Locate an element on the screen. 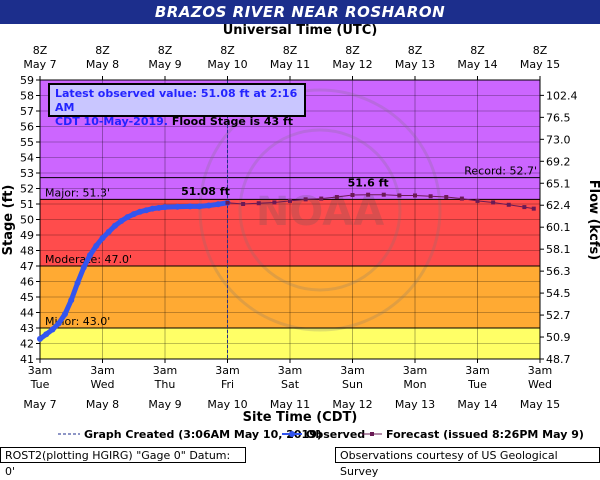 This screenshot has width=600, height=480. y-tick-label: 43 is located at coordinates (27, 328).